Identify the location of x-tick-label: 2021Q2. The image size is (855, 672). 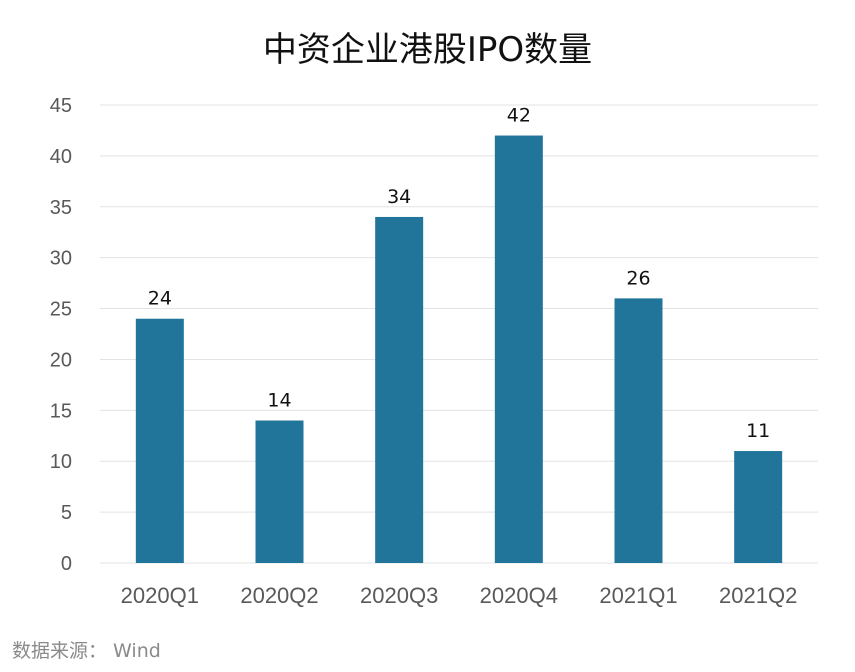
(758, 595).